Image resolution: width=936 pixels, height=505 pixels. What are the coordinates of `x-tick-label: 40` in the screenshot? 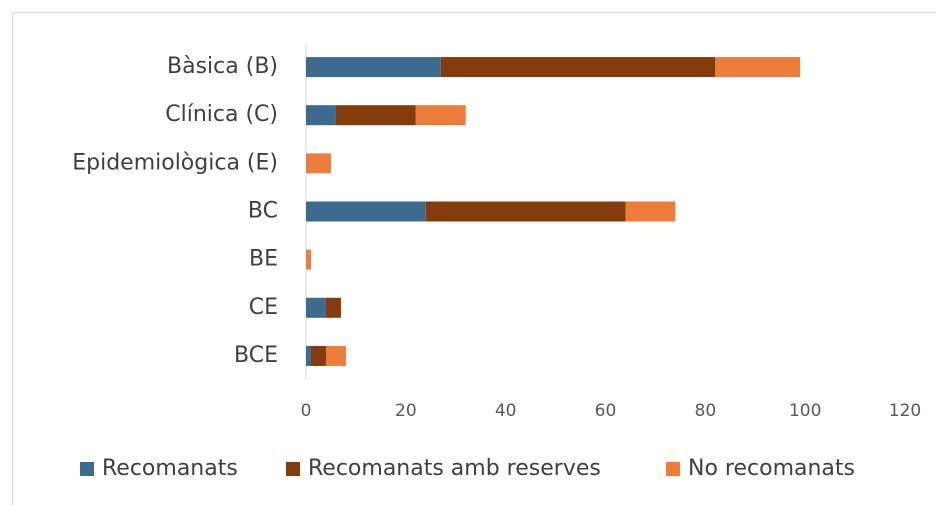 It's located at (506, 411).